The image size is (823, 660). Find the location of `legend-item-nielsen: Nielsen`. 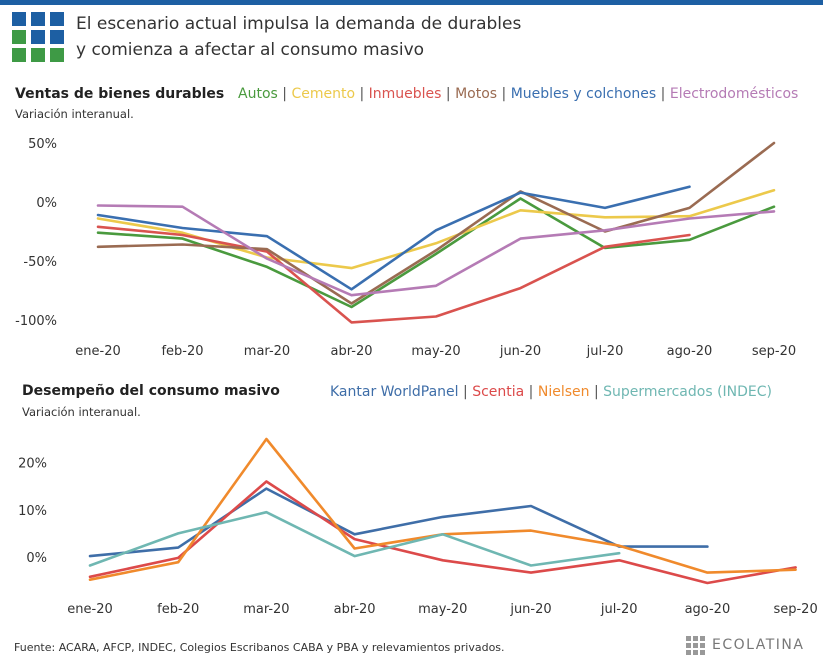

legend-item-nielsen: Nielsen is located at coordinates (563, 392).